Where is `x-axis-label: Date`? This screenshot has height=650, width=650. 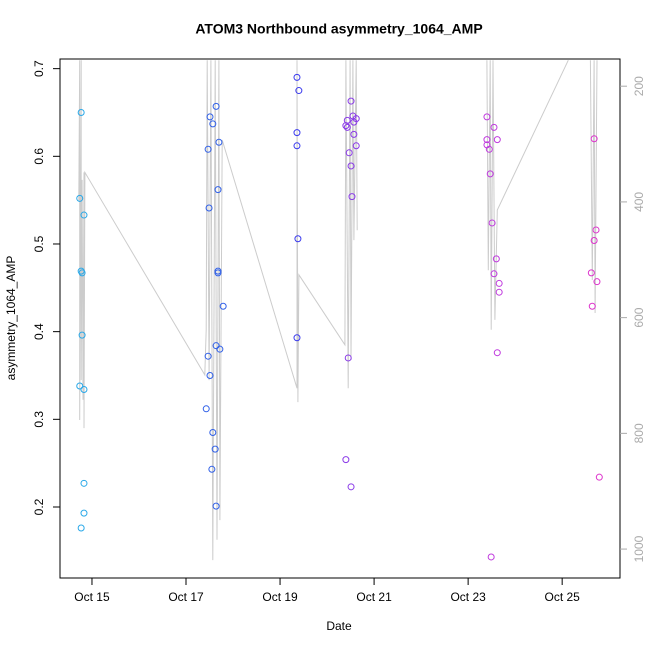
x-axis-label: Date is located at coordinates (339, 626).